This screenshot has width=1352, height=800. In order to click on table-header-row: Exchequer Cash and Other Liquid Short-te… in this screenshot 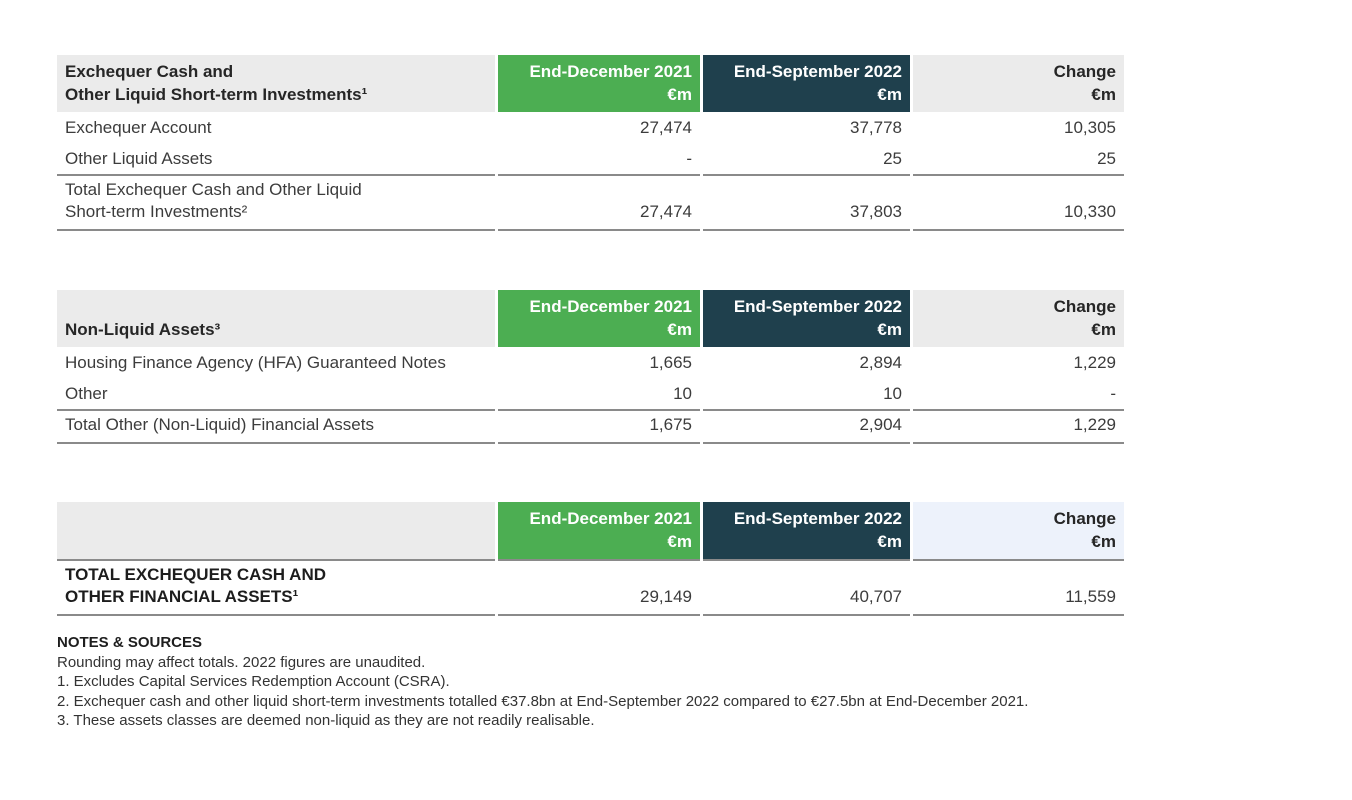, I will do `click(590, 83)`.